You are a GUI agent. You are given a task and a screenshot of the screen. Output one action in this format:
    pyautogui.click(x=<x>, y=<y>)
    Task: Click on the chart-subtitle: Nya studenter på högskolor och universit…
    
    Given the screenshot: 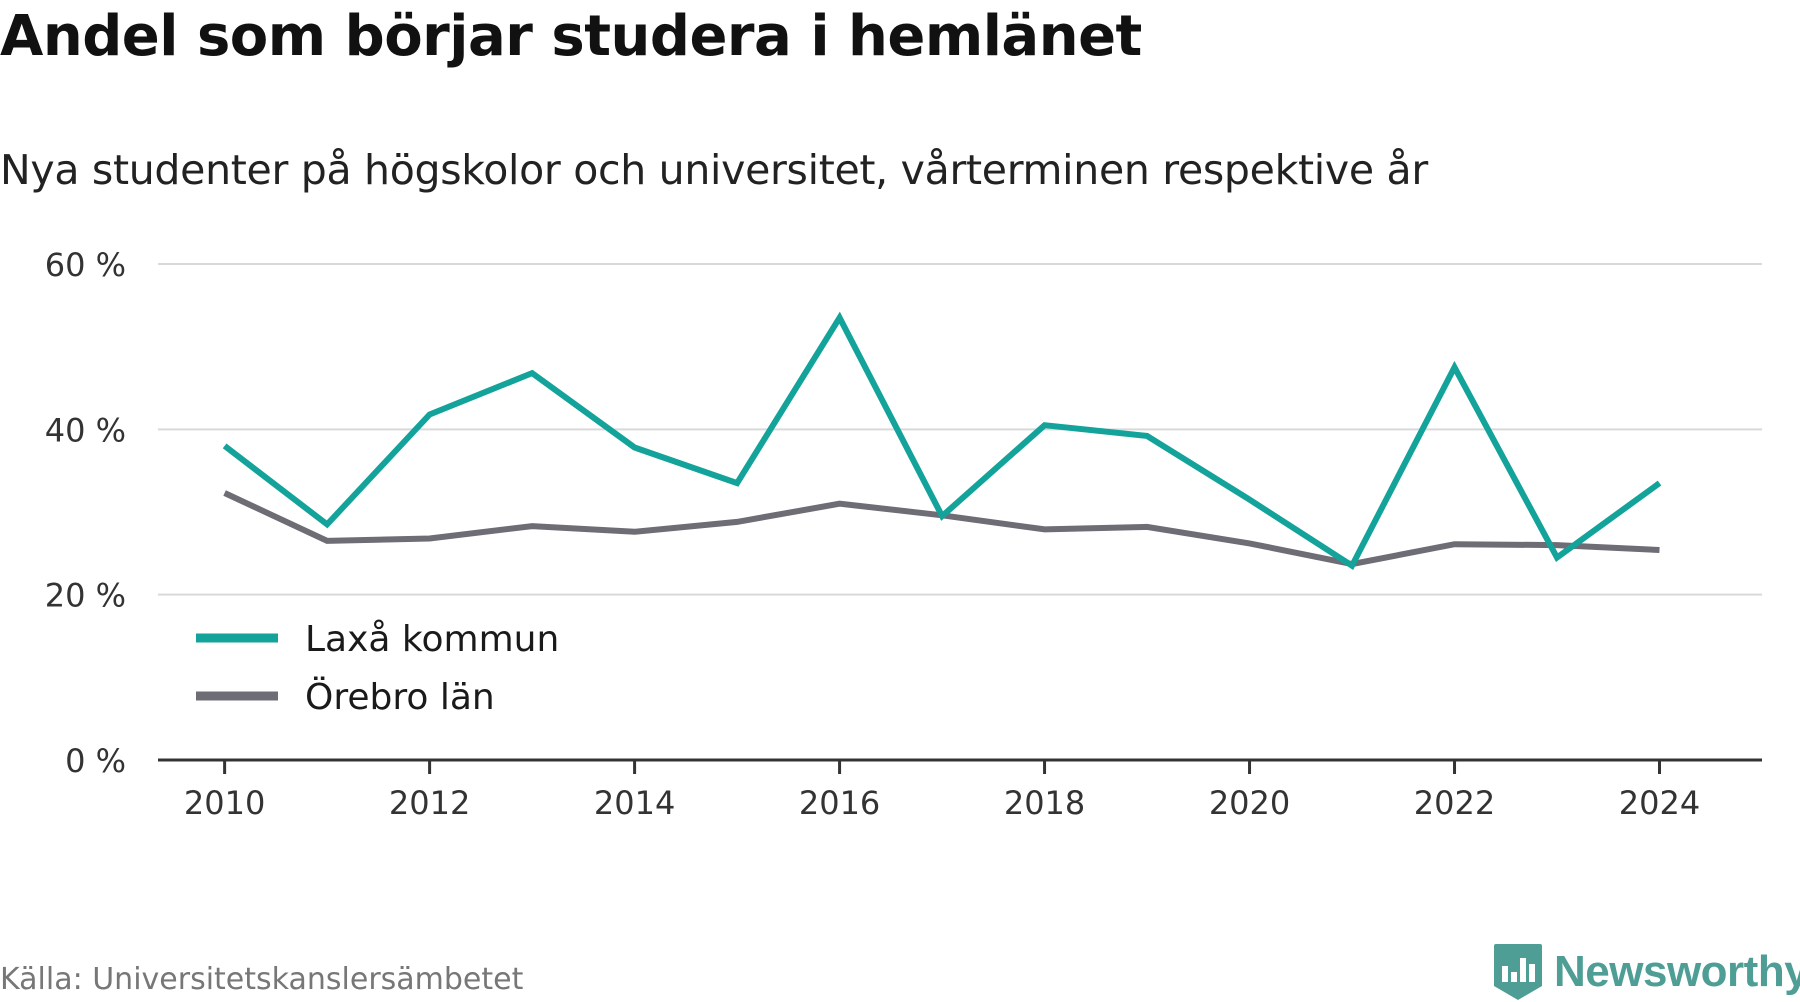 What is the action you would take?
    pyautogui.click(x=714, y=170)
    